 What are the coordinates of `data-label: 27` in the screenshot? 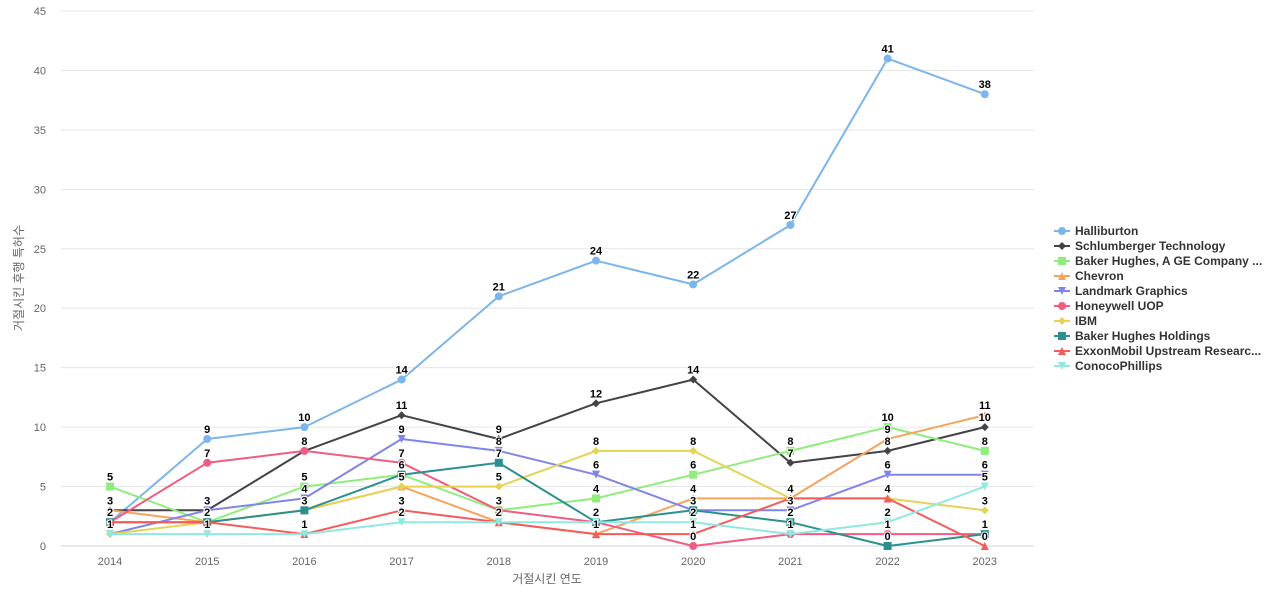 It's located at (790, 216).